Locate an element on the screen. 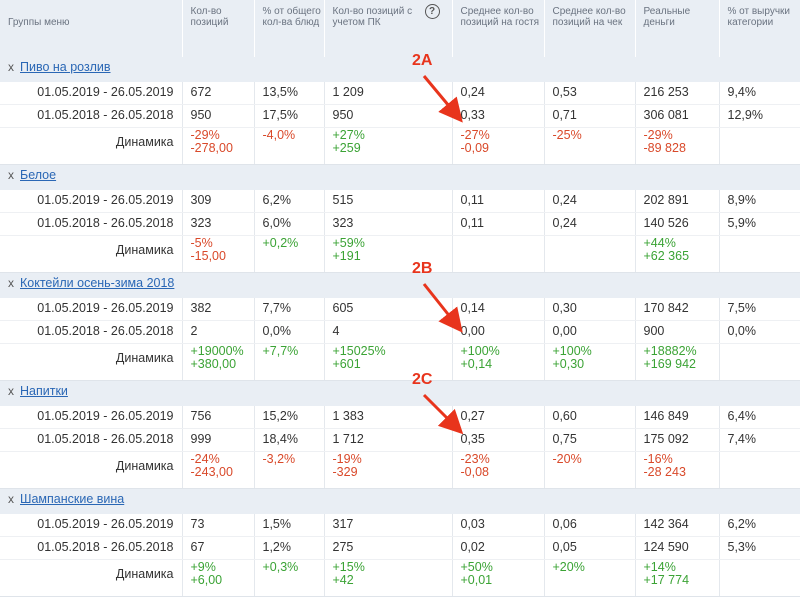 This screenshot has width=800, height=597. value-cell: 0,14 is located at coordinates (498, 309).